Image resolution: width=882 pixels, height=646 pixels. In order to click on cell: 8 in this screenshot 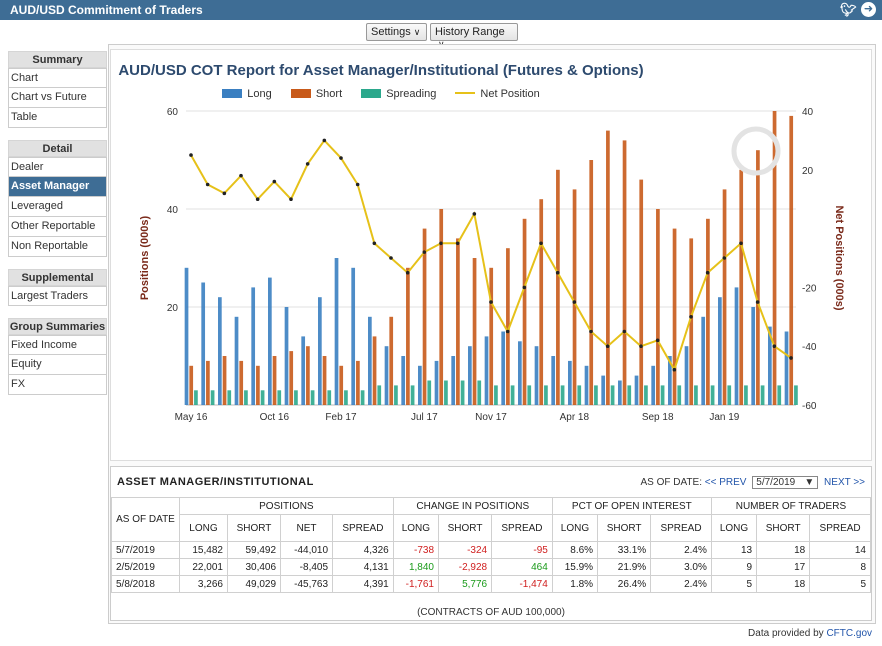, I will do `click(840, 567)`.